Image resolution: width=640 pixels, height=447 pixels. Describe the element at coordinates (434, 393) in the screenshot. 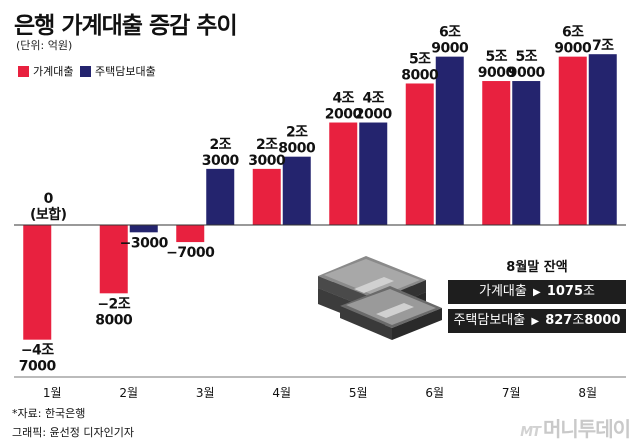

I see `x-tick-label: 6월` at that location.